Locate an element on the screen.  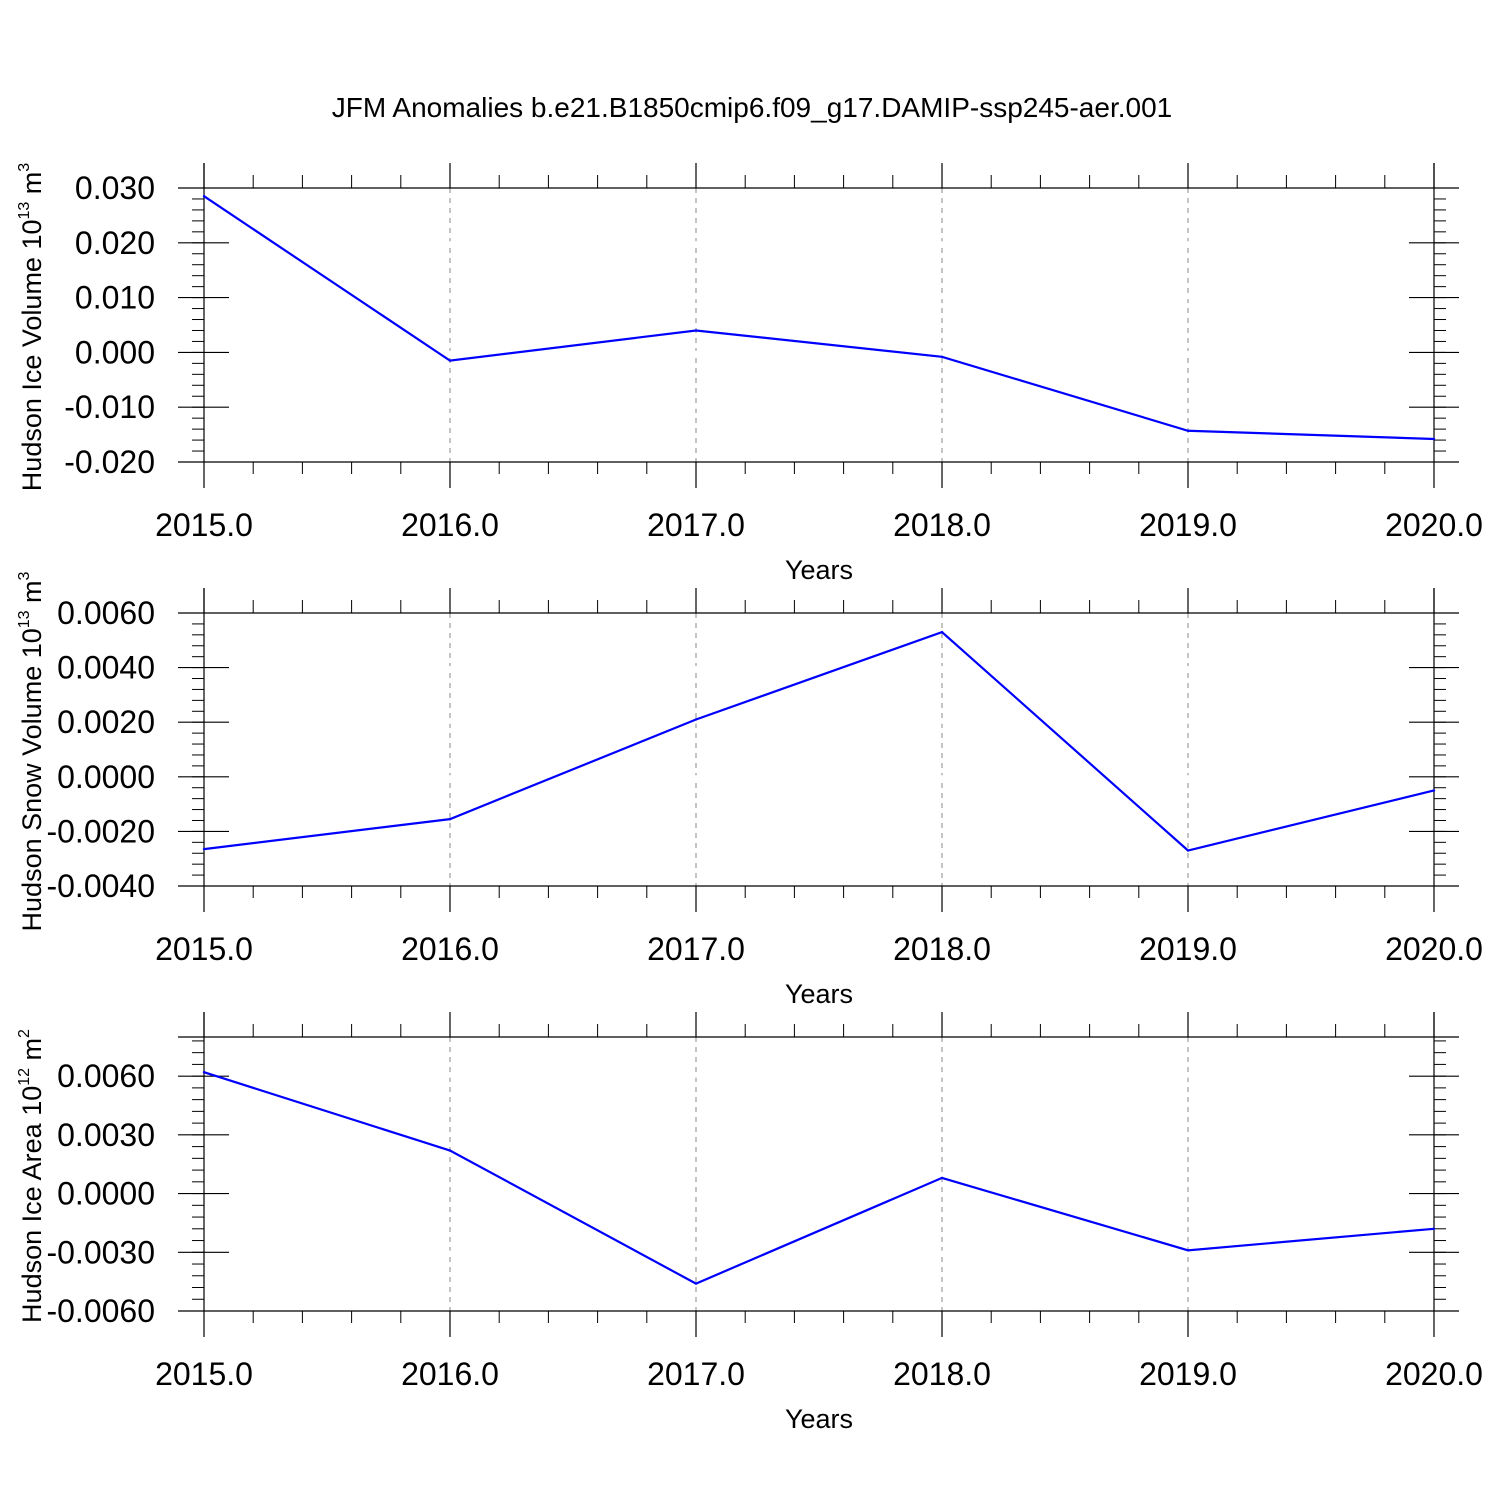
y-tick-label: -0.0030 is located at coordinates (100, 1252).